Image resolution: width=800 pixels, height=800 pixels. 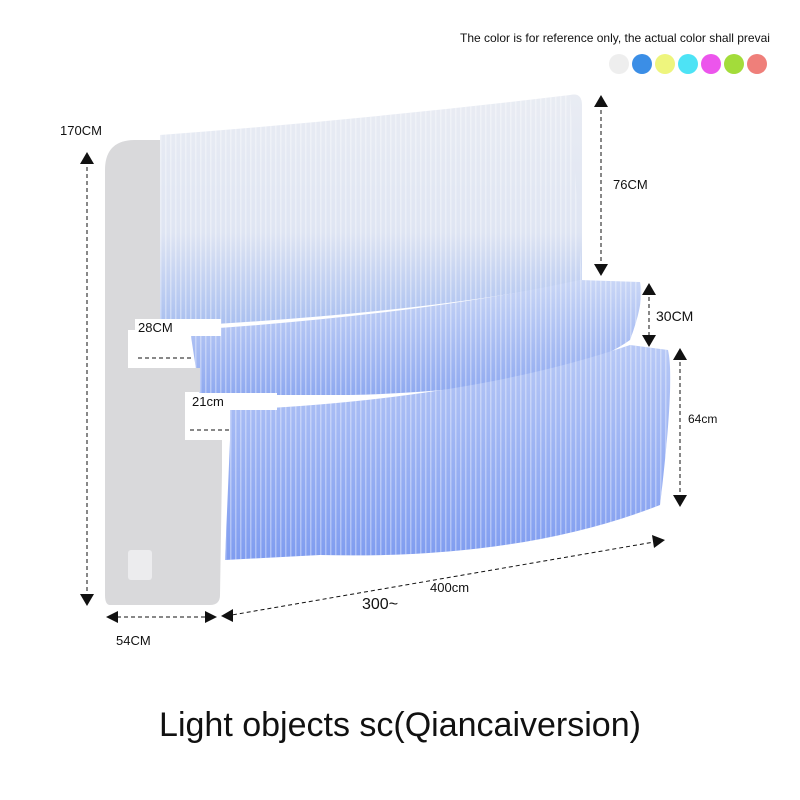 What do you see at coordinates (400, 725) in the screenshot?
I see `caption: Light objects sc(Qiancaiversion)` at bounding box center [400, 725].